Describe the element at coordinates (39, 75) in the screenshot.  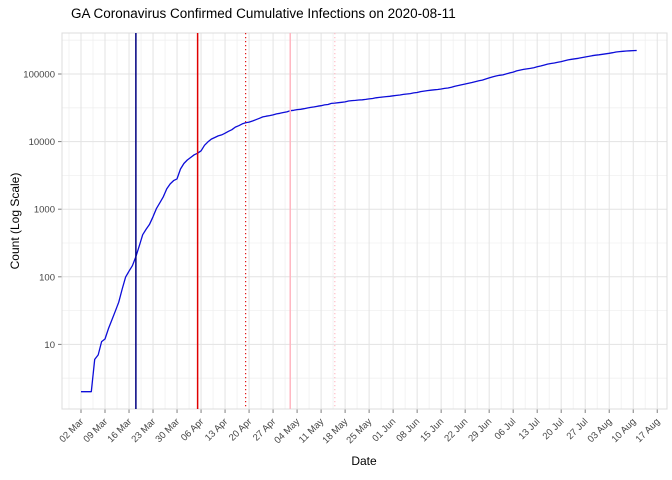
I see `y-tick-label: 100000` at that location.